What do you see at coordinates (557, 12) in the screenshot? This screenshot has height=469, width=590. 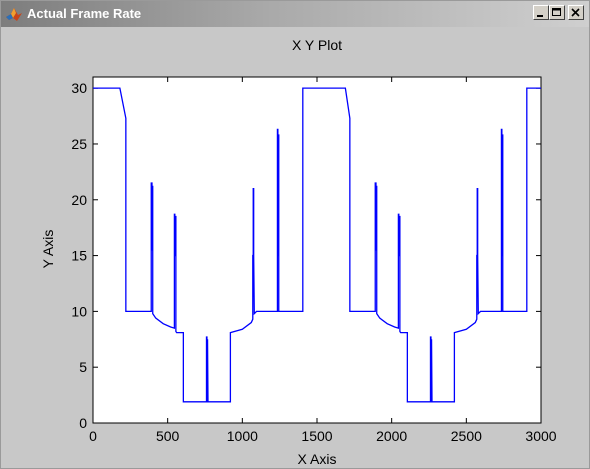 I see `maximize-button` at bounding box center [557, 12].